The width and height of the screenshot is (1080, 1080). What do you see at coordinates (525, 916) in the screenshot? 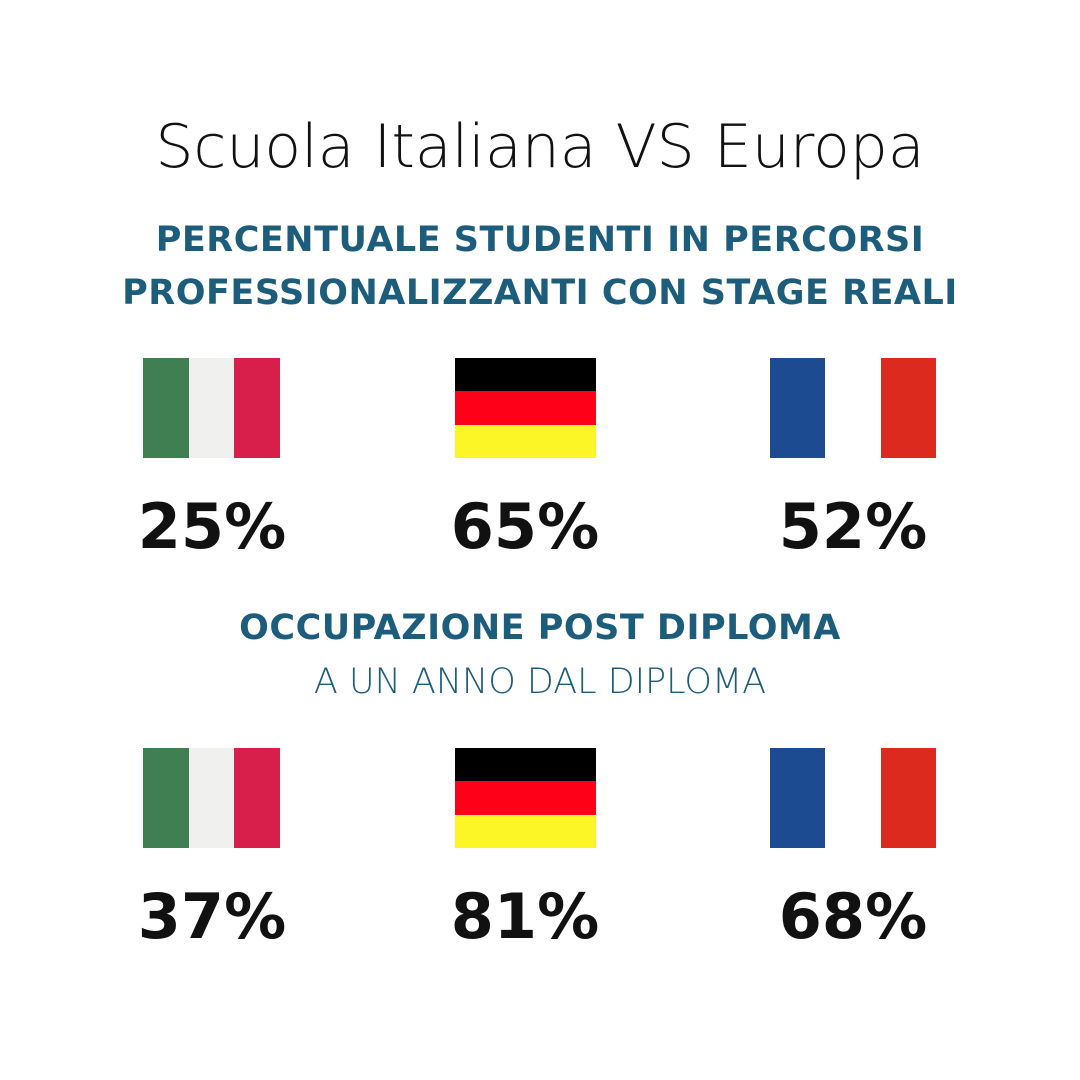
I see `percentage: 81%` at bounding box center [525, 916].